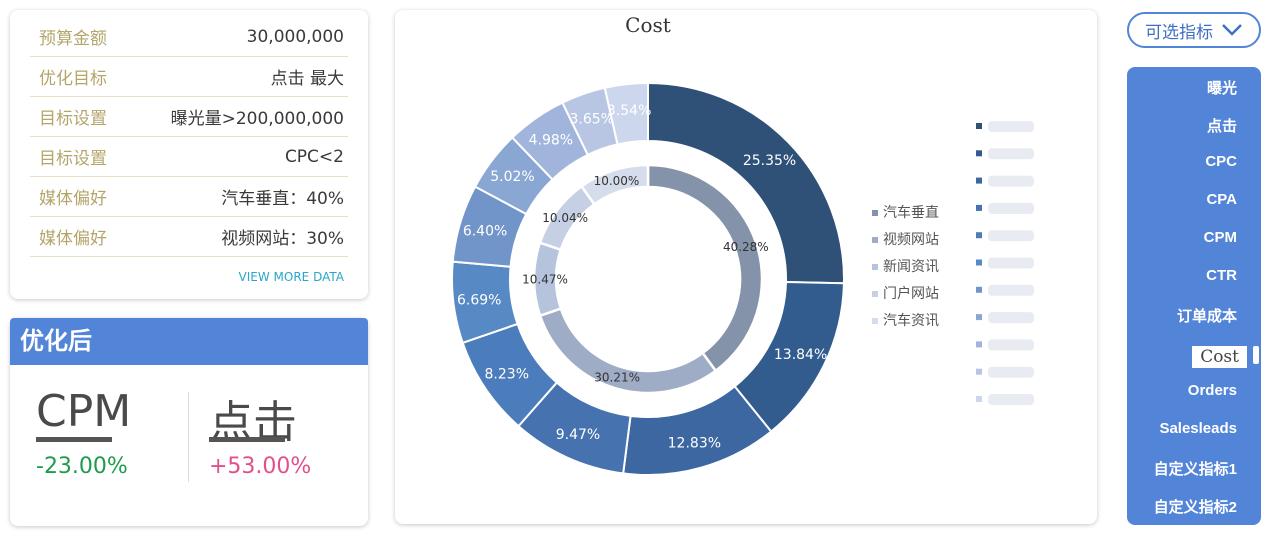 The width and height of the screenshot is (1270, 534). Describe the element at coordinates (189, 197) in the screenshot. I see `budget-row: 媒体偏好 汽车垂直：40%` at that location.